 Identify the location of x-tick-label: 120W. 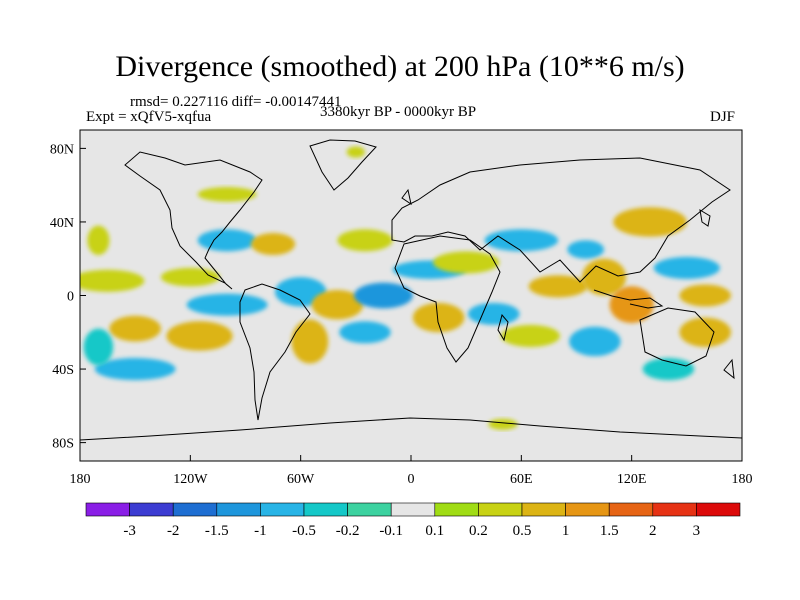
(190, 479).